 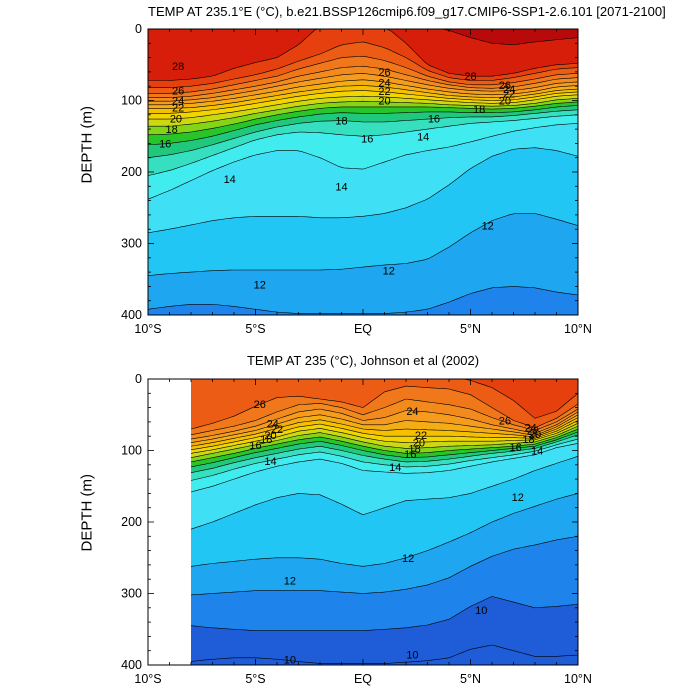 What do you see at coordinates (131, 522) in the screenshot?
I see `y-tick-label: 200` at bounding box center [131, 522].